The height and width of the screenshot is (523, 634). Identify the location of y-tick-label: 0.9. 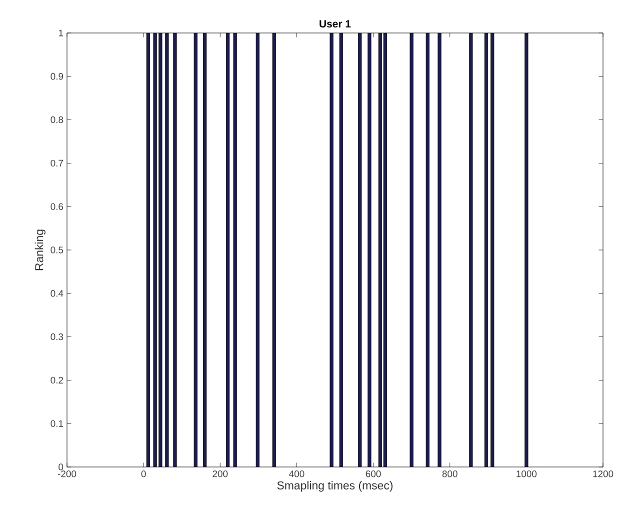
(57, 76).